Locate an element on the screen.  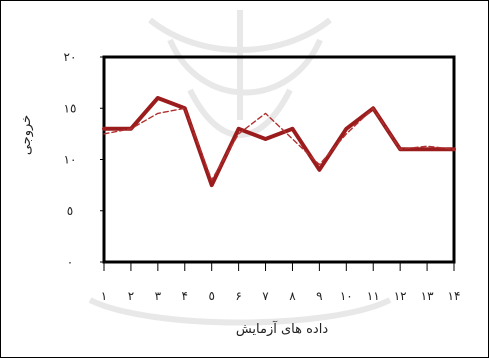
x-tick-label: ۴ is located at coordinates (185, 296).